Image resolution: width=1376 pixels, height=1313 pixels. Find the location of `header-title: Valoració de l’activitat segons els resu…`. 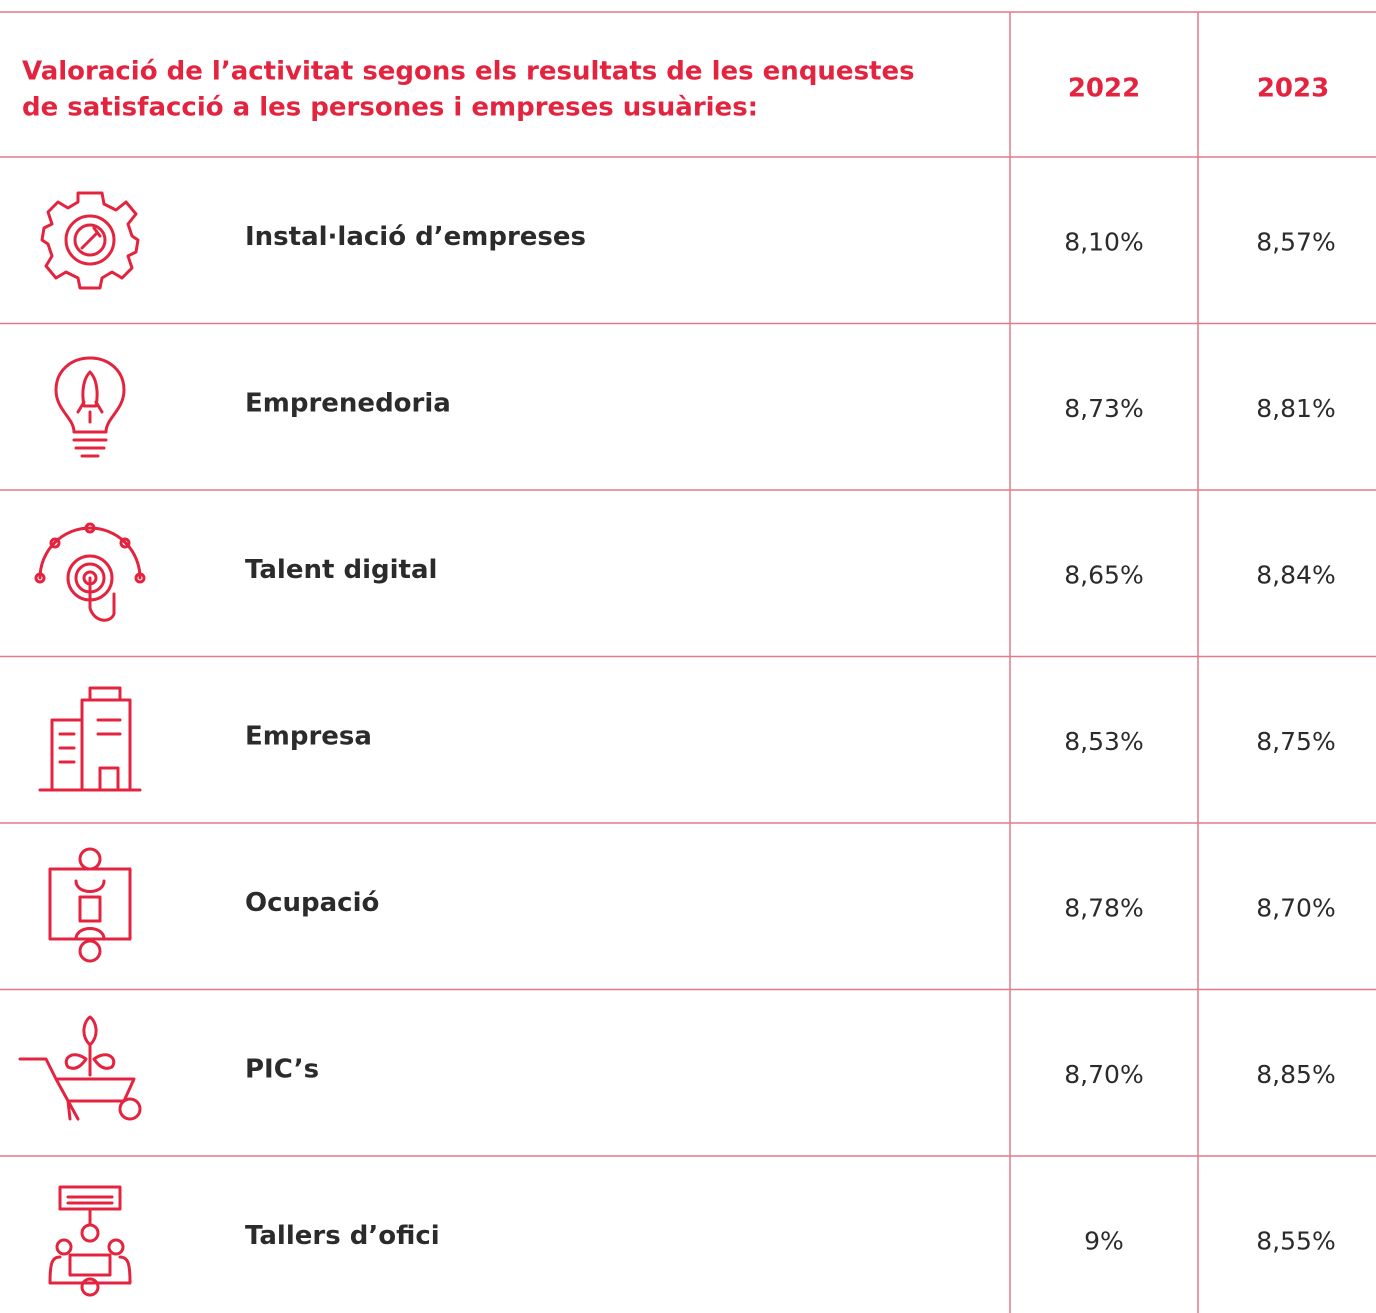

header-title: Valoració de l’activitat segons els resu… is located at coordinates (468, 72).